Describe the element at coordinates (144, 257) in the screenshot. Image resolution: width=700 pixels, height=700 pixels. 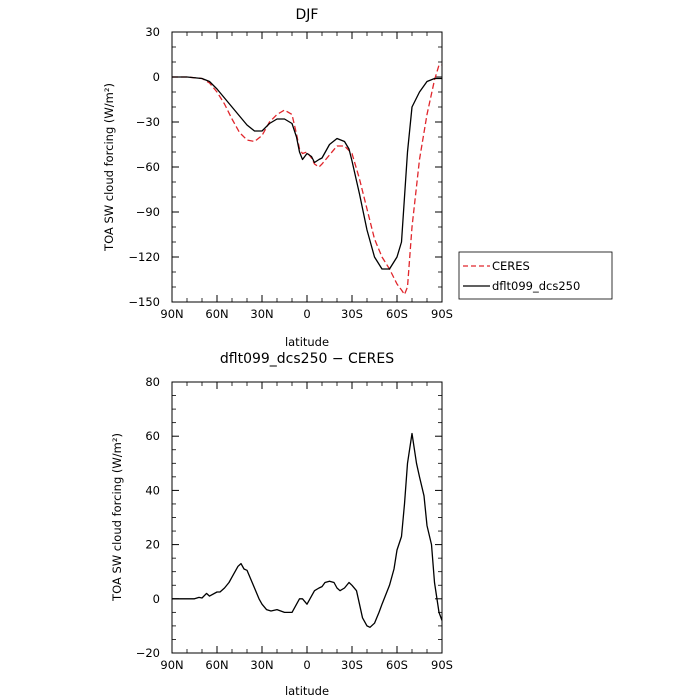
I see `y-tick-label: −120` at that location.